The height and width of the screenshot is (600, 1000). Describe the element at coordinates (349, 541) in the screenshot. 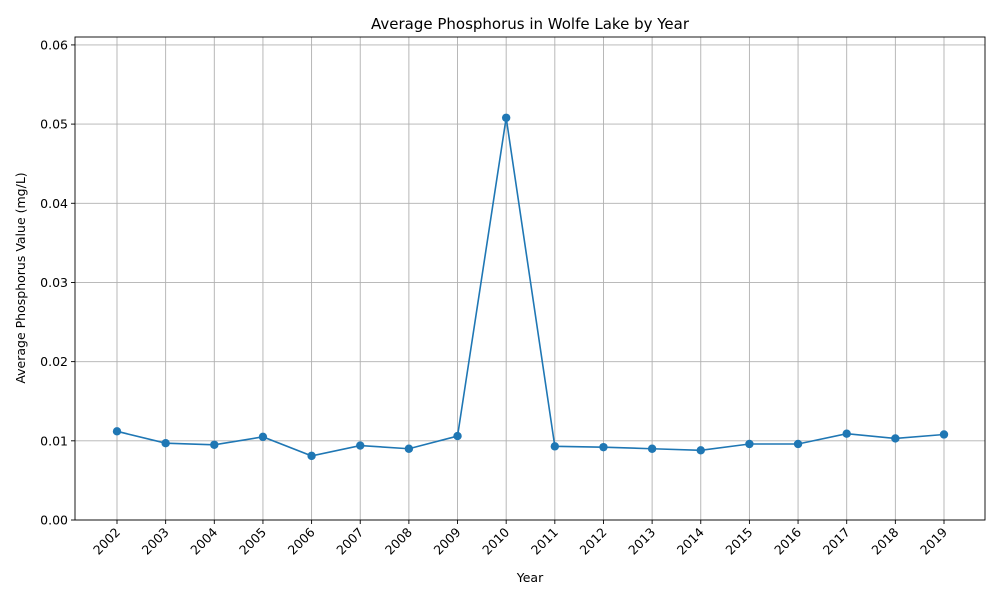

I see `x-tick-label: 2007` at that location.